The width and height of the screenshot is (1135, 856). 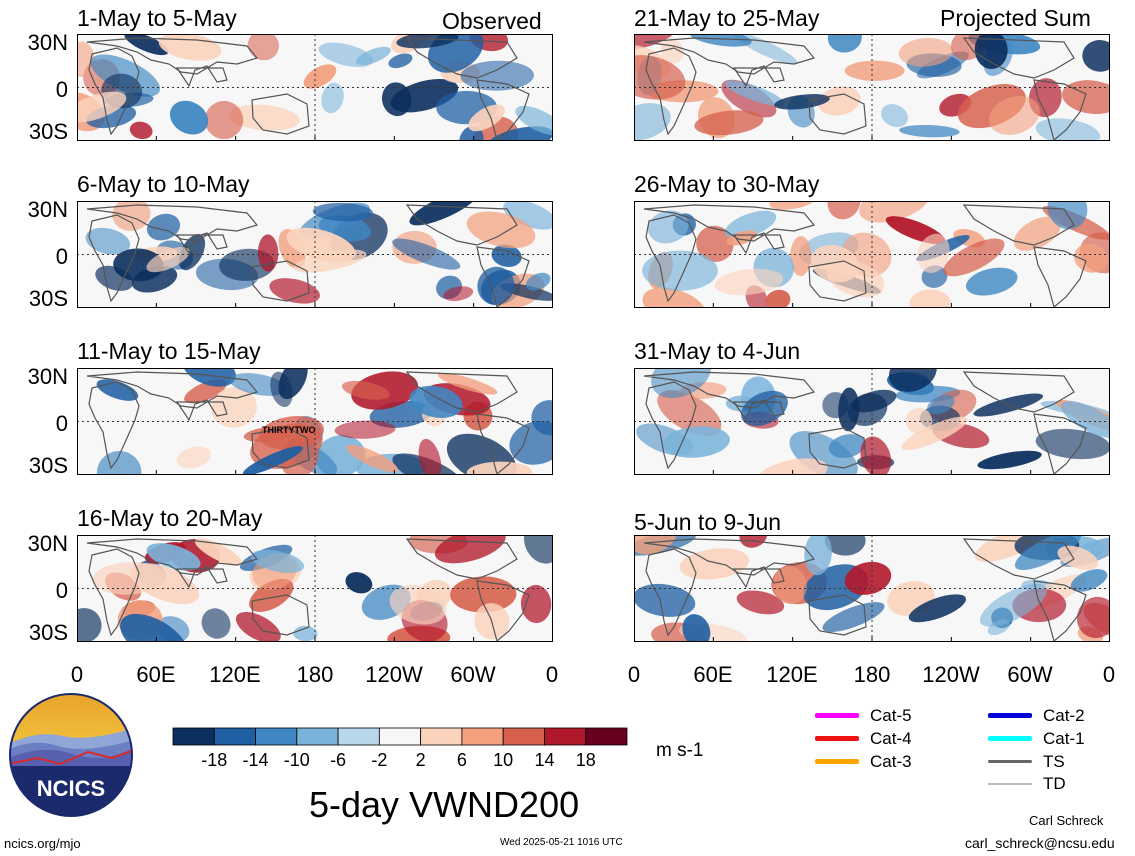 I want to click on lon-label-120e-right: 120E, so click(x=792, y=674).